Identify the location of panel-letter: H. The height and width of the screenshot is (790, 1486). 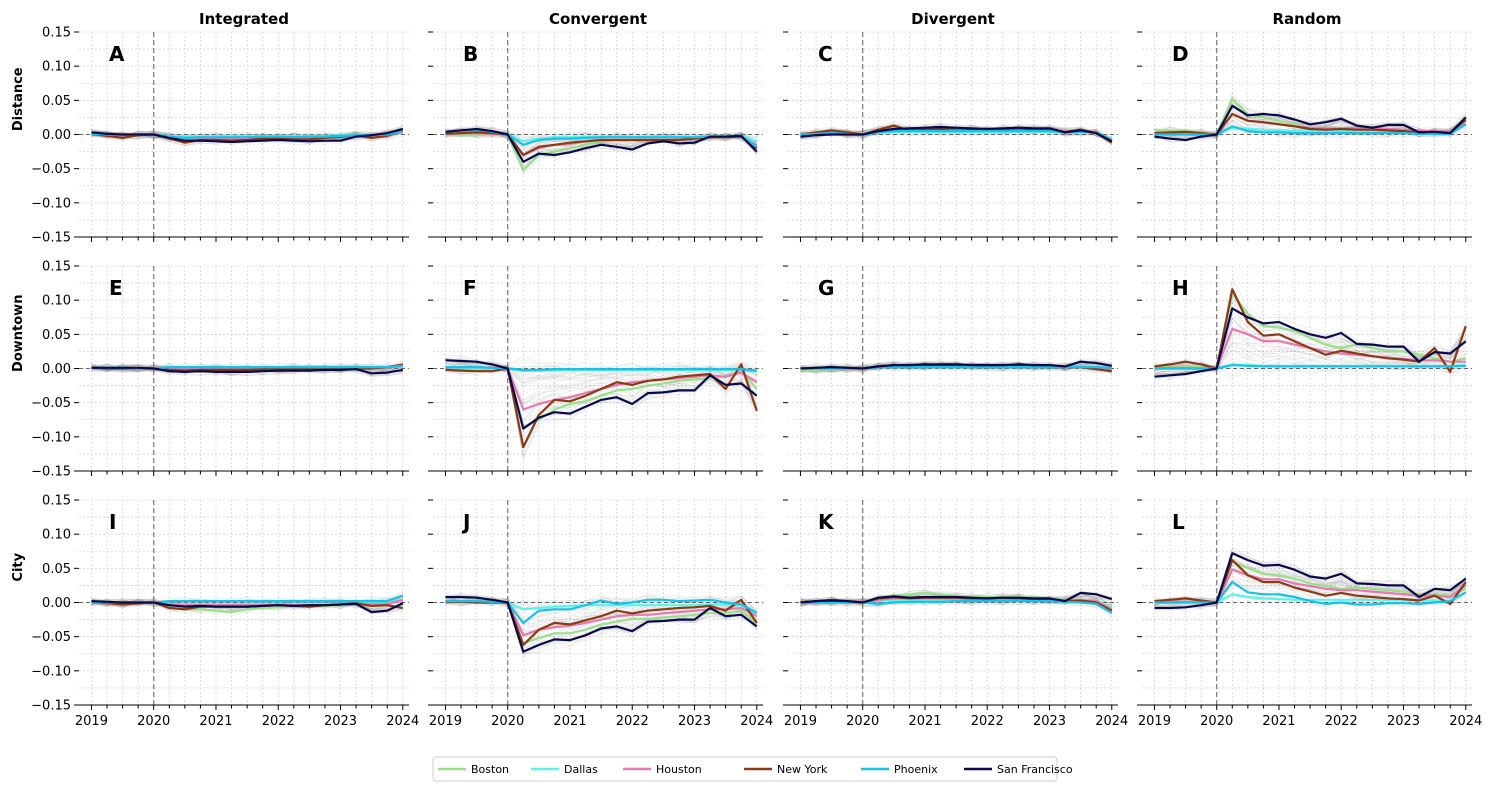
(1180, 288).